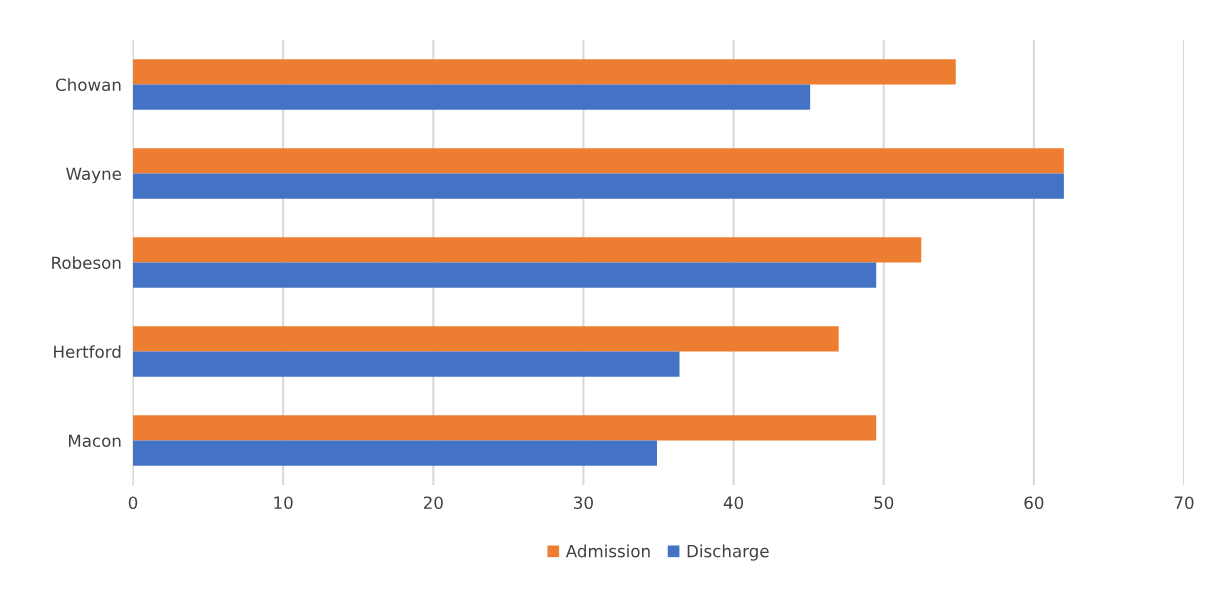  Describe the element at coordinates (95, 441) in the screenshot. I see `y-tick-label: Macon` at that location.